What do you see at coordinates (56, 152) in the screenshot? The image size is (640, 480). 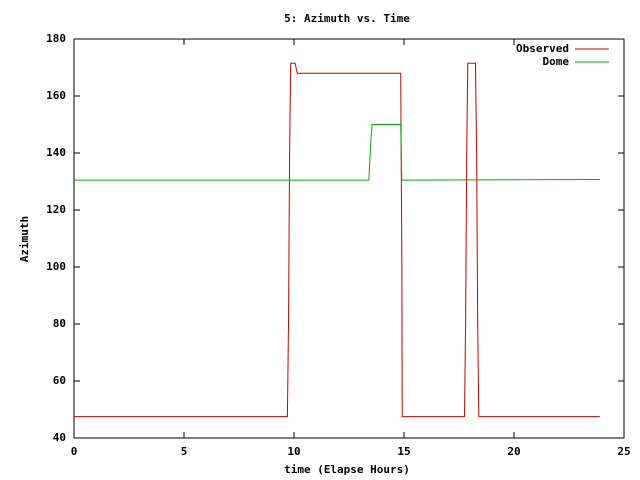 I see `y-tick-label: 140` at bounding box center [56, 152].